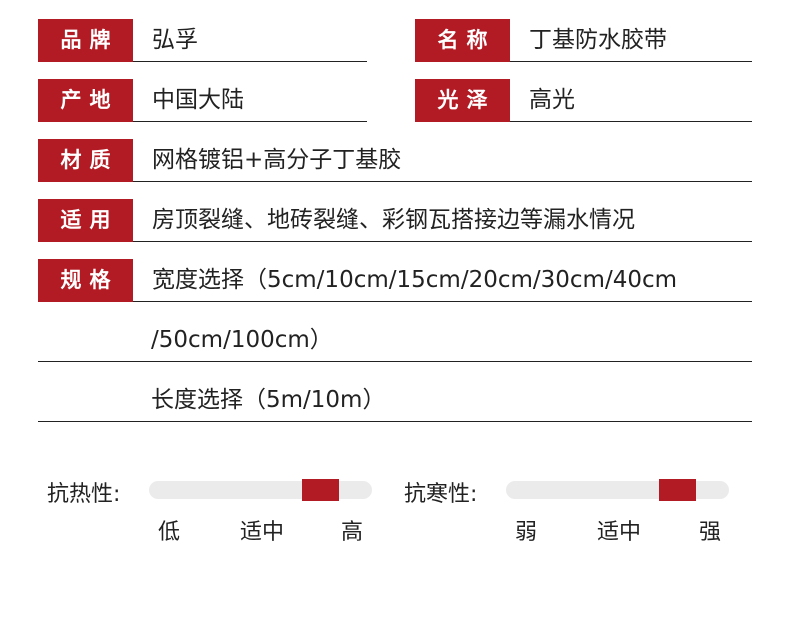 The height and width of the screenshot is (628, 790). What do you see at coordinates (250, 40) in the screenshot?
I see `spec-value: 弘孚` at bounding box center [250, 40].